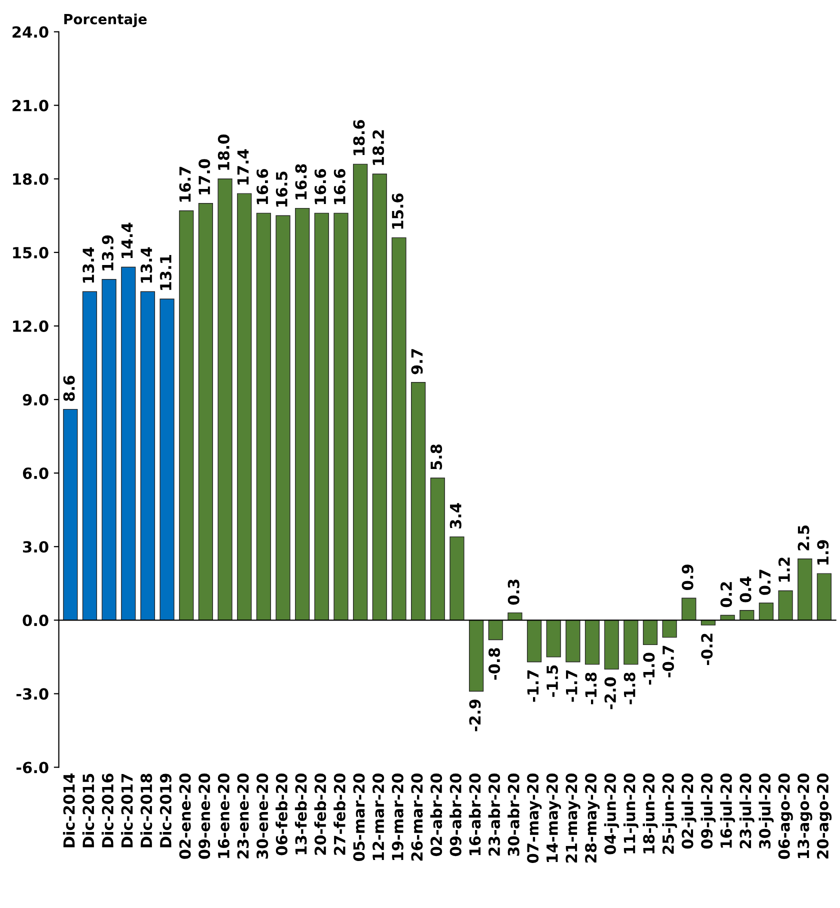 The height and width of the screenshot is (908, 840). What do you see at coordinates (88, 265) in the screenshot?
I see `data-label: 13.4` at bounding box center [88, 265].